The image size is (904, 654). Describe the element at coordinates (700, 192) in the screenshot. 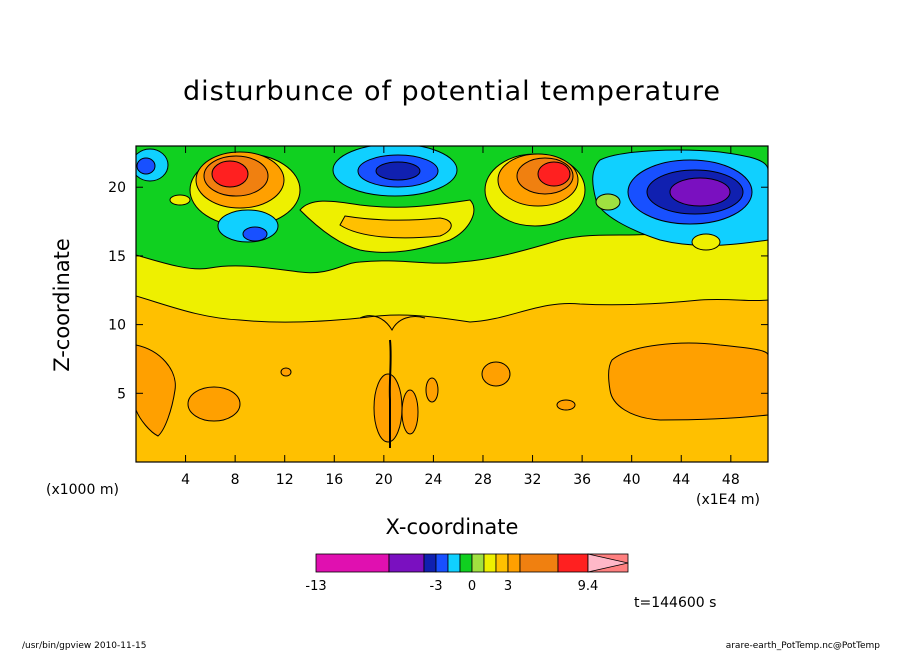

I see `field-purple-right` at that location.